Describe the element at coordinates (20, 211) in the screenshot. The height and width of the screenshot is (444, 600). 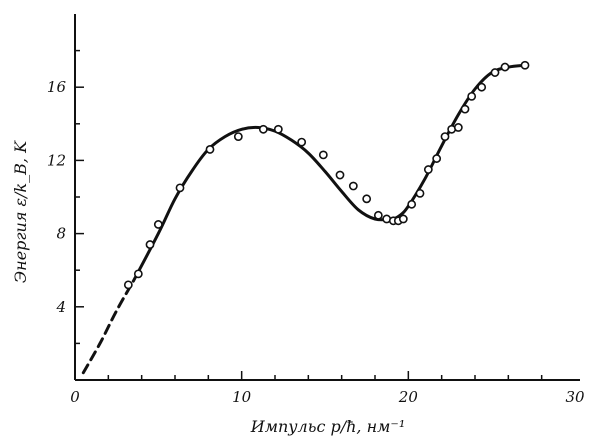
I see `y-axis-label: Энергия ε/k_B, K` at that location.